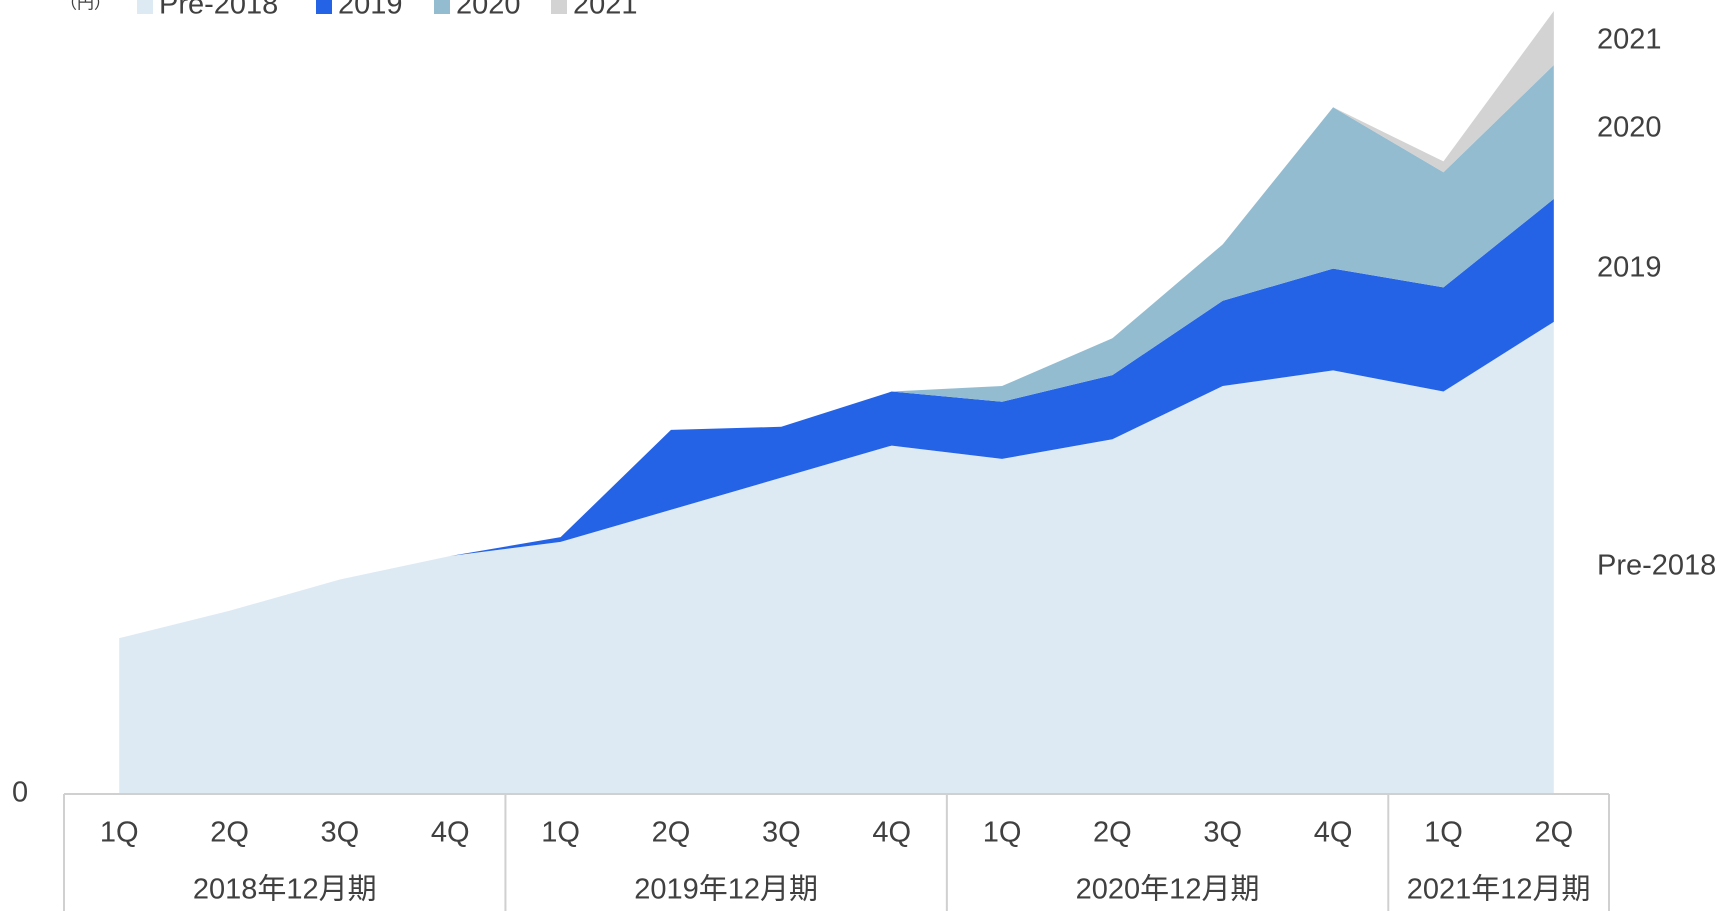 Image resolution: width=1734 pixels, height=911 pixels. I want to click on x-group-label: 2018年12月期, so click(285, 889).